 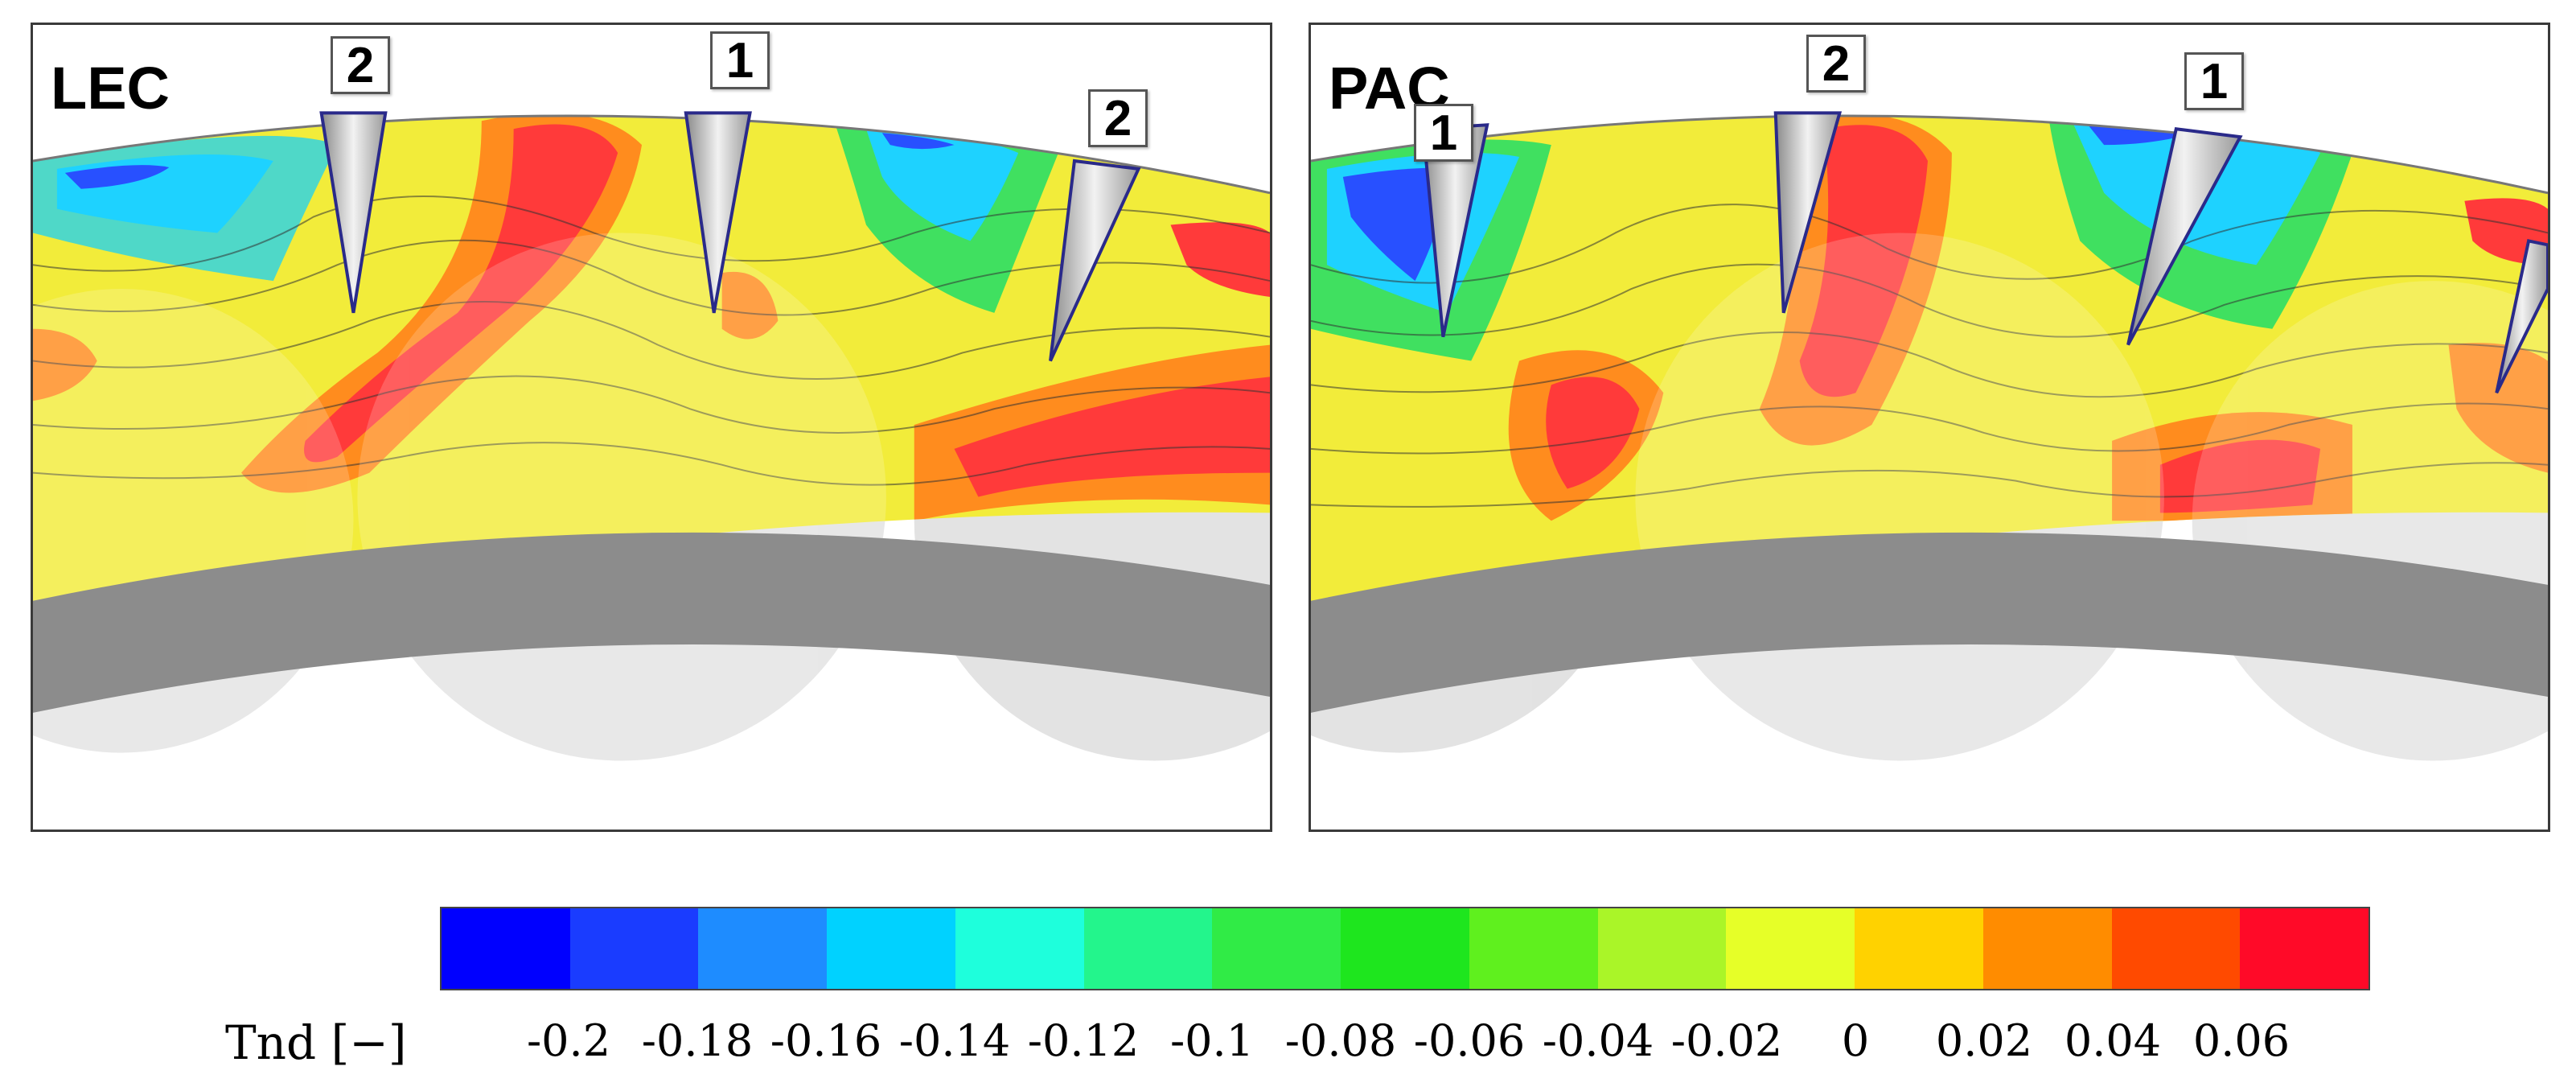 What do you see at coordinates (1598, 1040) in the screenshot?
I see `colorbar-tick-label: -0.04` at bounding box center [1598, 1040].